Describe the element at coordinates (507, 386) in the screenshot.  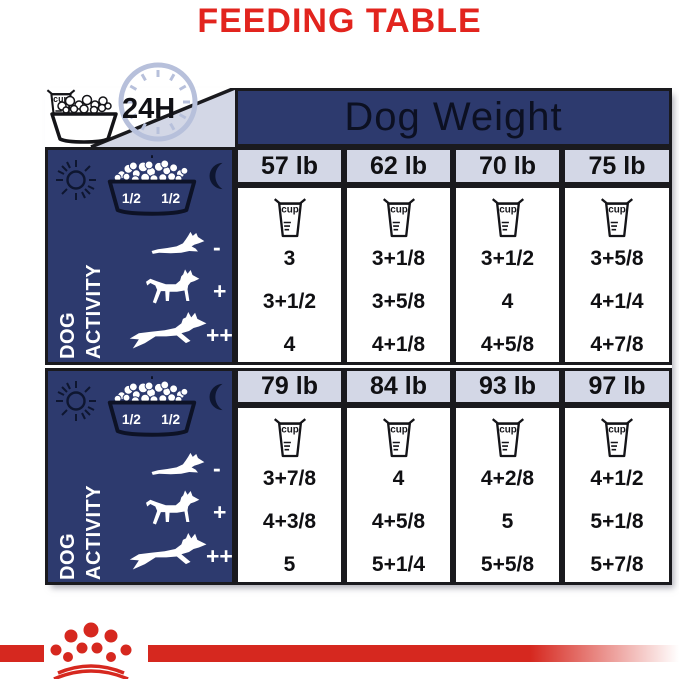
I see `weight-header-93lb: 93 lb` at that location.